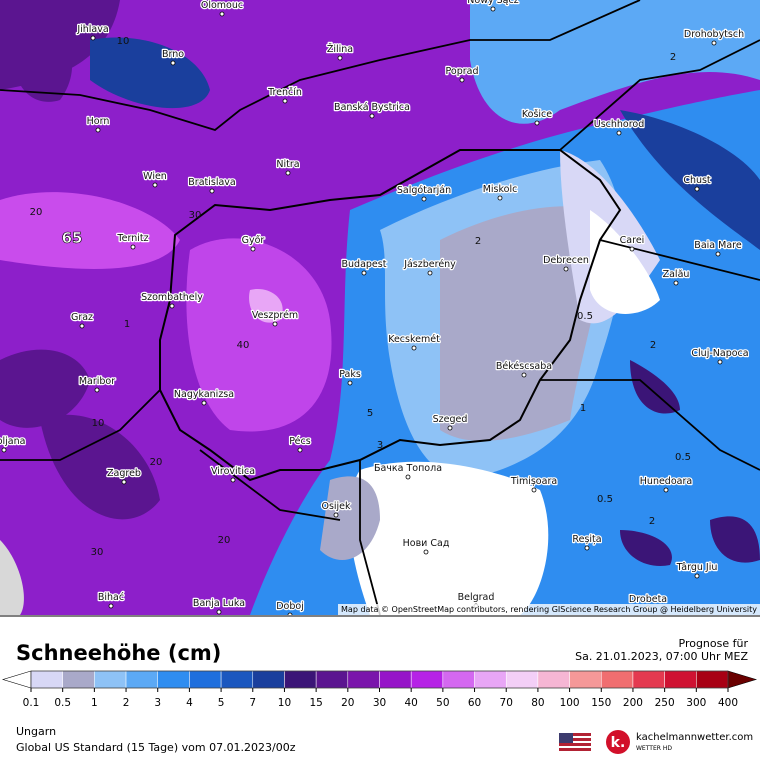  Describe the element at coordinates (500, 189) in the screenshot. I see `city-label: Miskolc` at that location.